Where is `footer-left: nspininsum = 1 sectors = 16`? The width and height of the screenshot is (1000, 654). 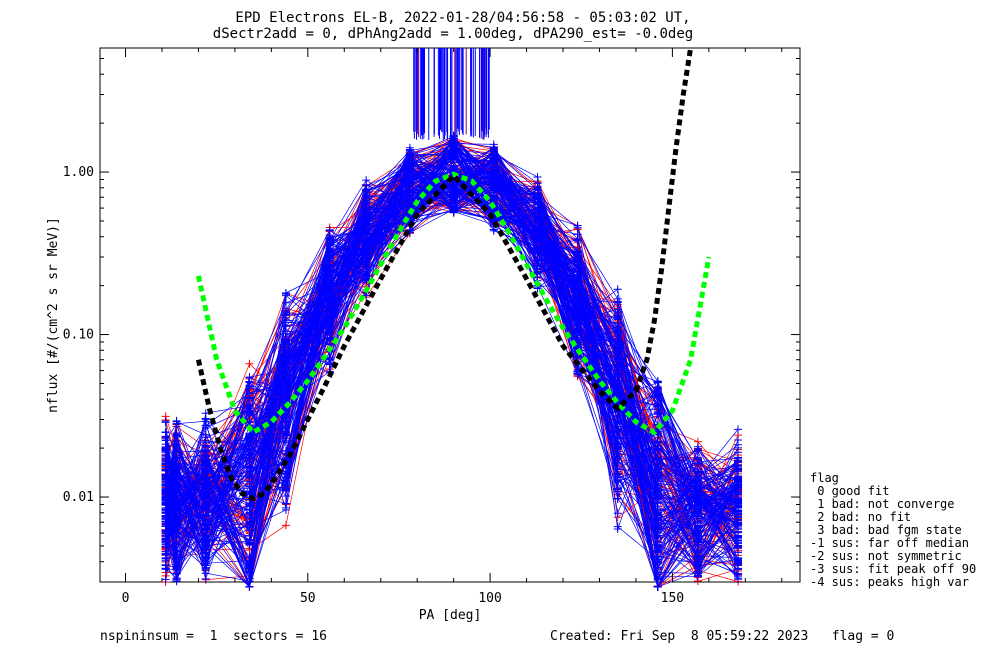 footer-left: nspininsum = 1 sectors = 16 is located at coordinates (213, 636).